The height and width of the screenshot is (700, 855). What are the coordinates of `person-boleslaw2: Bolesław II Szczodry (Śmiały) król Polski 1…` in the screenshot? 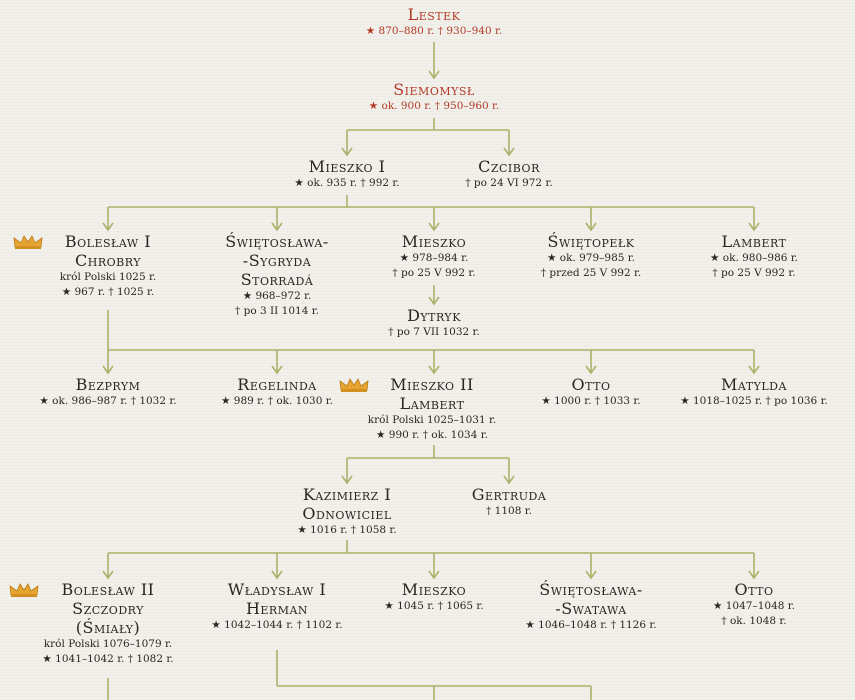 It's located at (107, 623).